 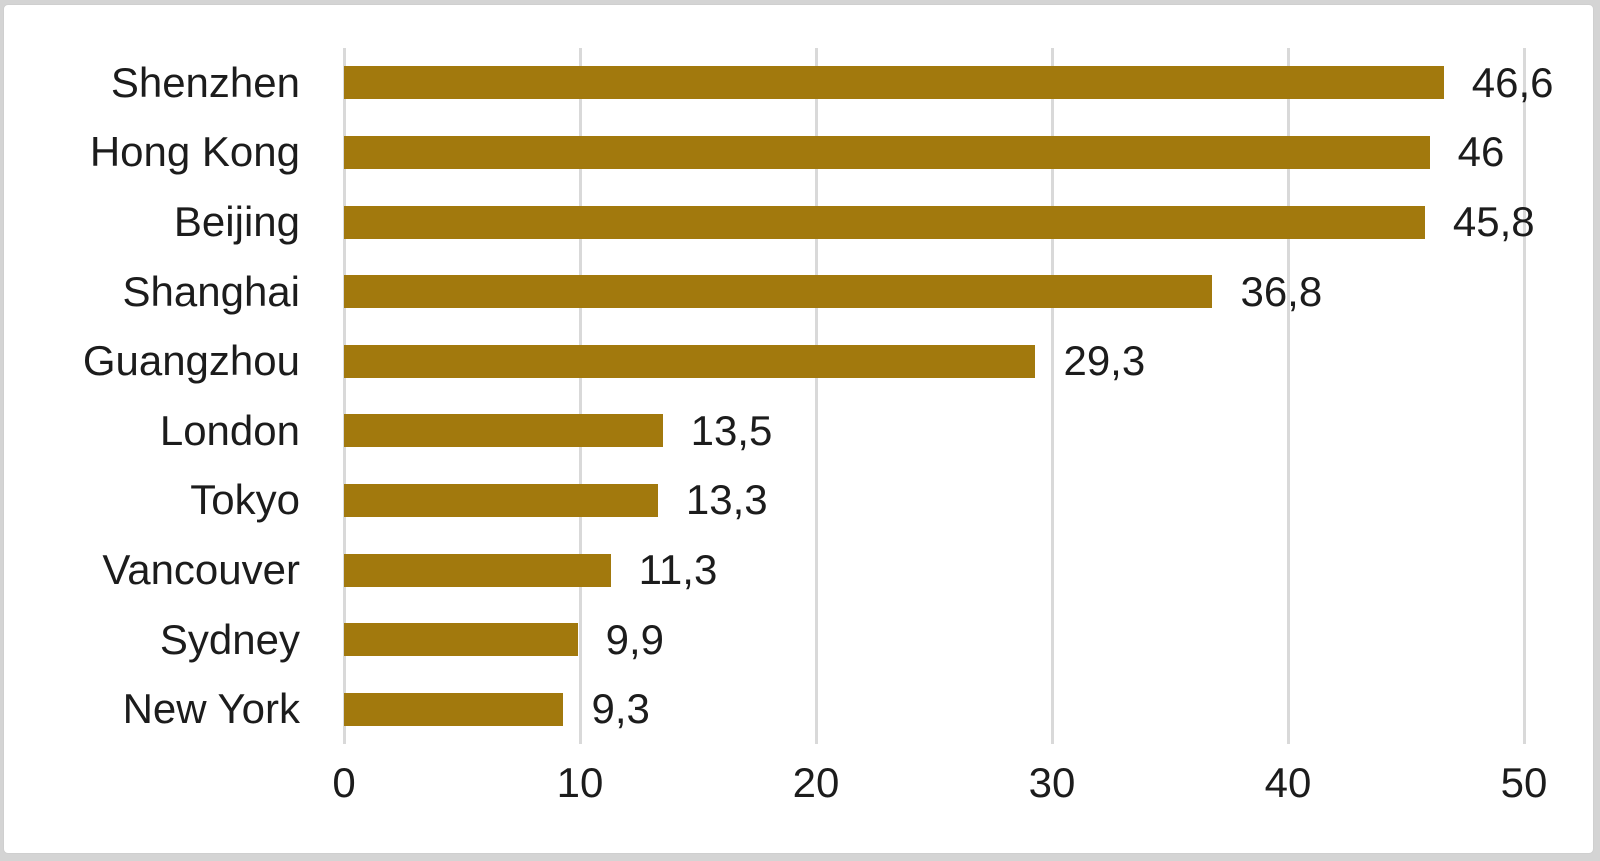 I want to click on value-label-beijing: 45,8, so click(x=1493, y=221).